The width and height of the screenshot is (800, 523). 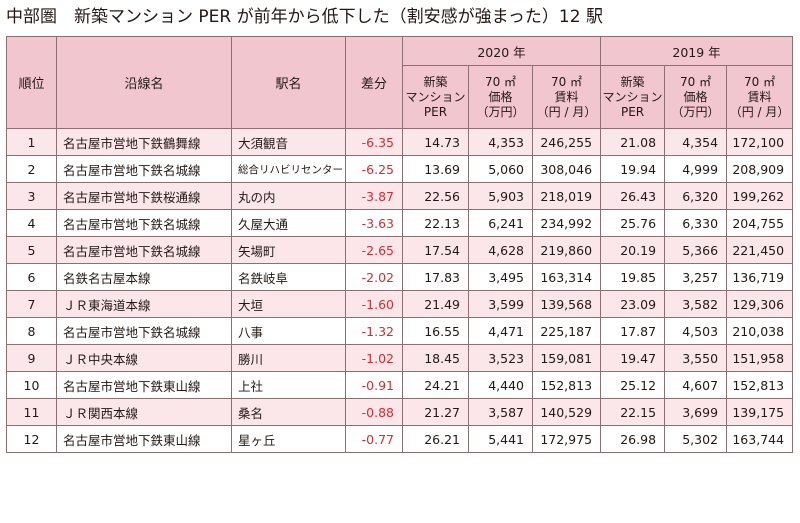 What do you see at coordinates (435, 439) in the screenshot?
I see `per-2020-cell: 26.21` at bounding box center [435, 439].